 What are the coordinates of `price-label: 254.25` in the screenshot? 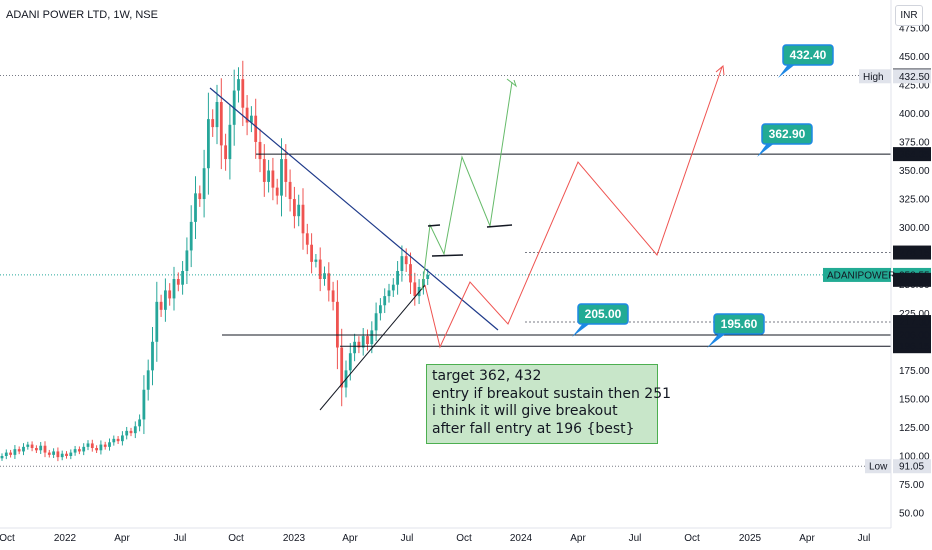 It's located at (912, 279).